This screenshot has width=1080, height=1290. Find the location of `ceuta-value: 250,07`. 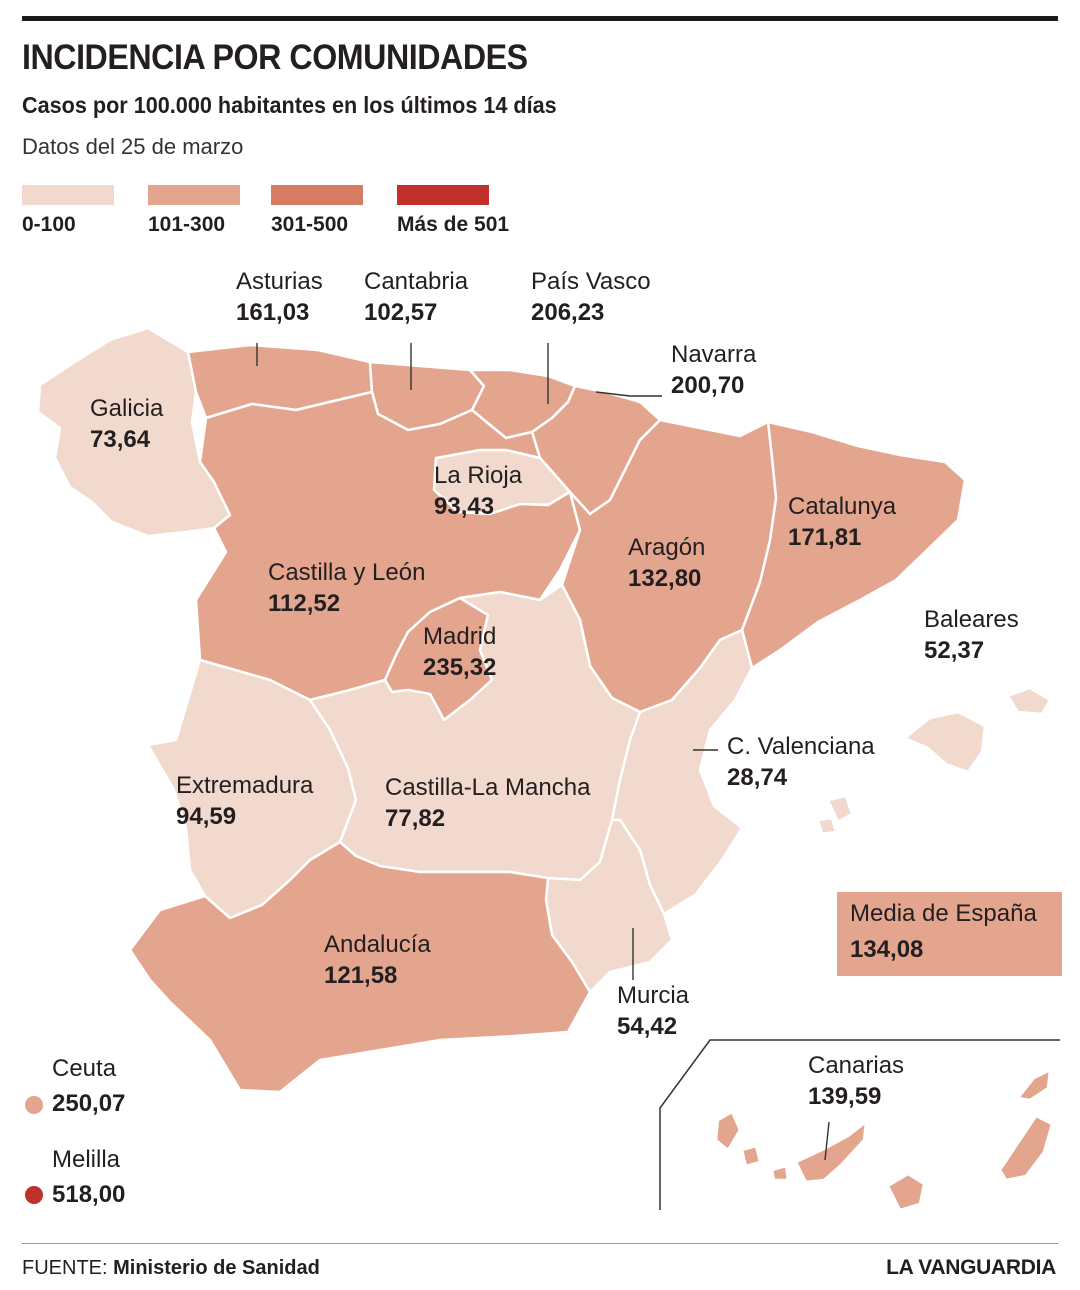

ceuta-value: 250,07 is located at coordinates (89, 1103).